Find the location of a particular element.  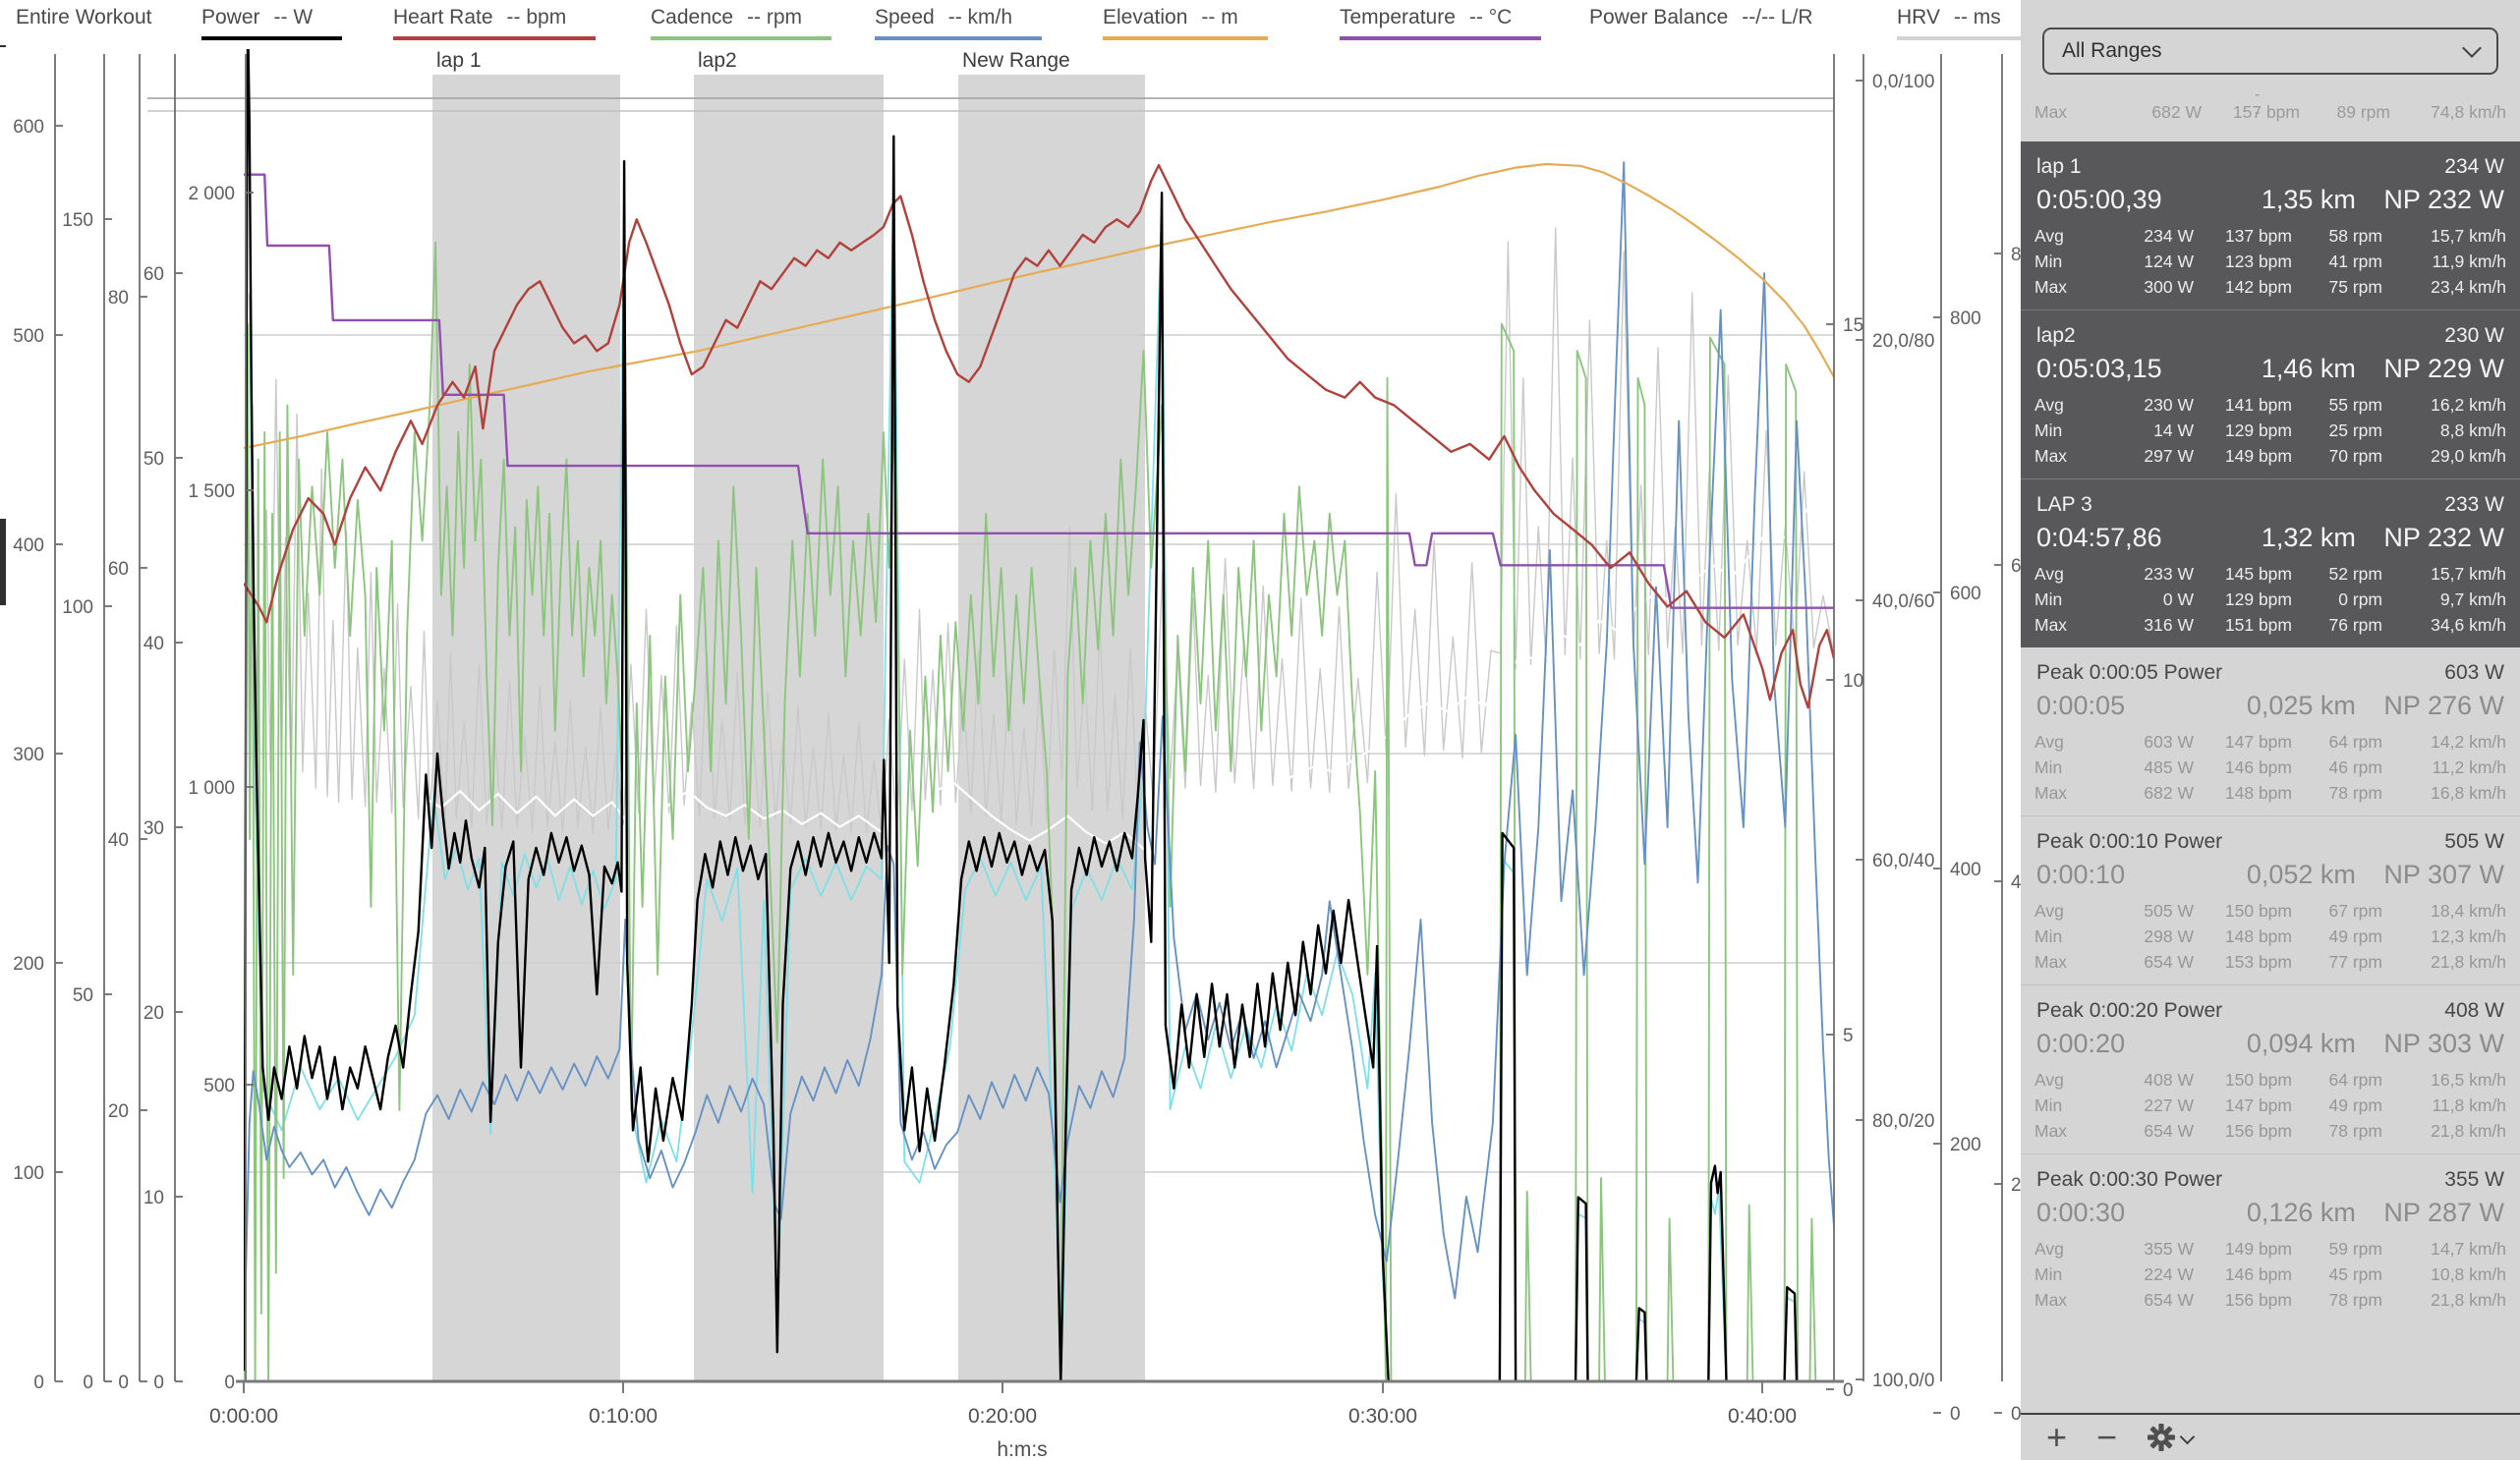

lap-band-label: lap2 is located at coordinates (717, 60).